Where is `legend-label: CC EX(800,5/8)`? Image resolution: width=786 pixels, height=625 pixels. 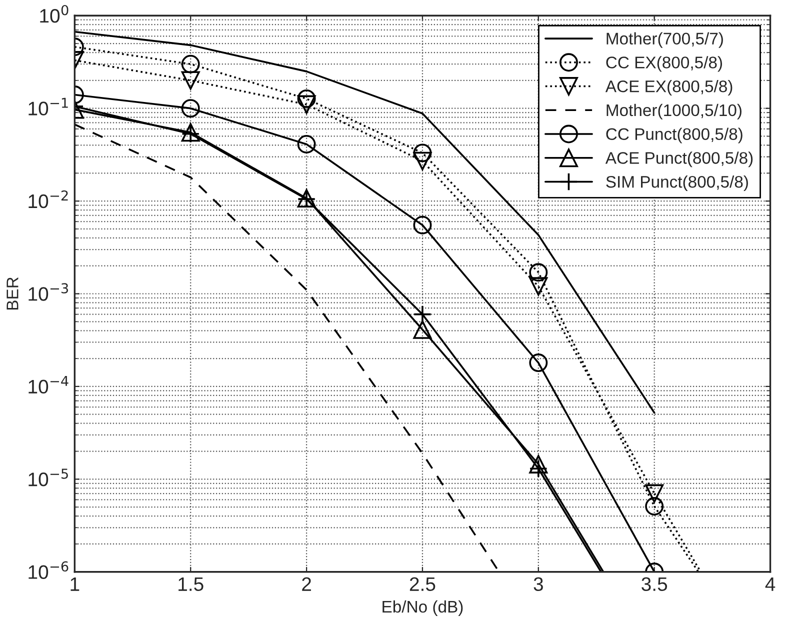
legend-label: CC EX(800,5/8) is located at coordinates (664, 64).